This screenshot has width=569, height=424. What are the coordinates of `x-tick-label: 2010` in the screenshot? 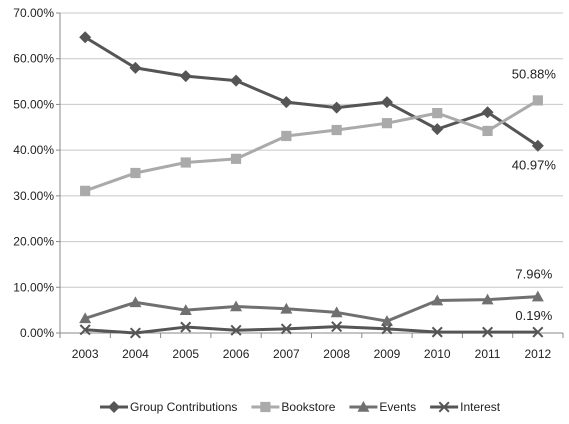 It's located at (437, 354).